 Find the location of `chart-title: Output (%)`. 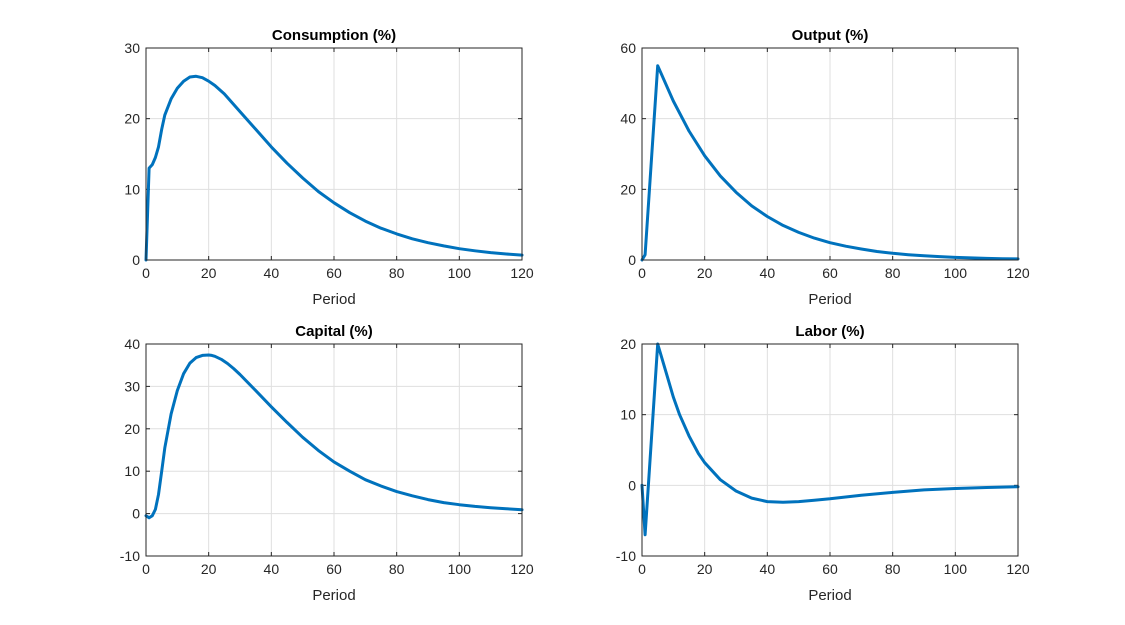

chart-title: Output (%) is located at coordinates (830, 35).